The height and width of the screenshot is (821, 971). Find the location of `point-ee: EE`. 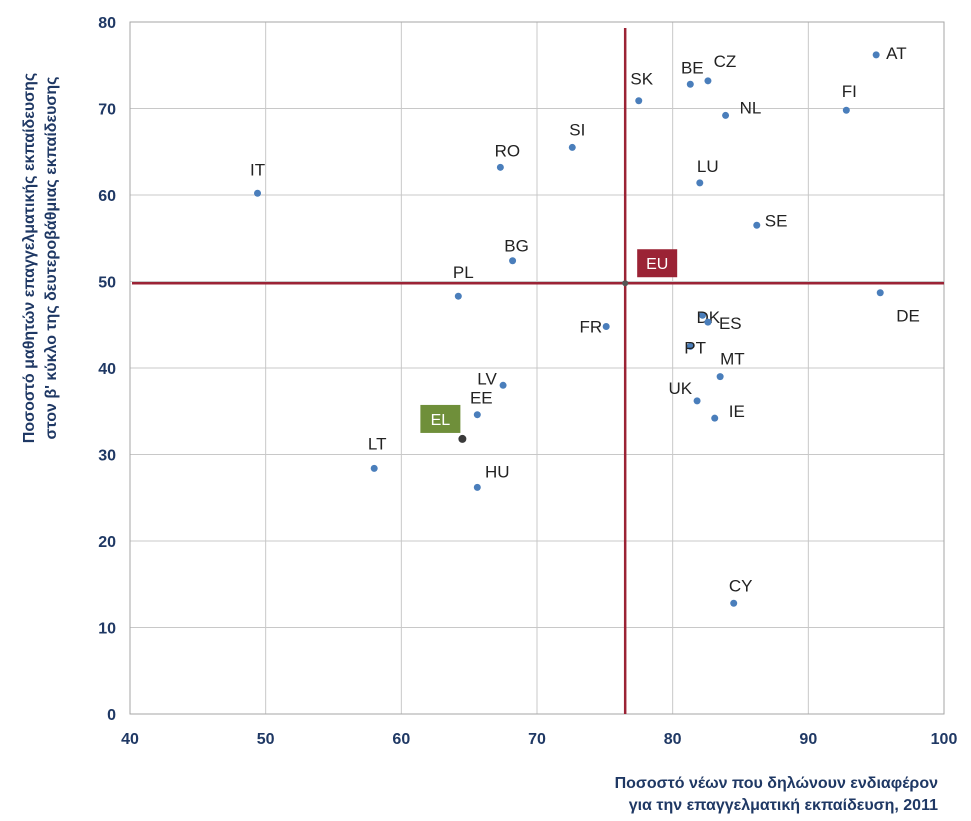

point-ee: EE is located at coordinates (481, 404).